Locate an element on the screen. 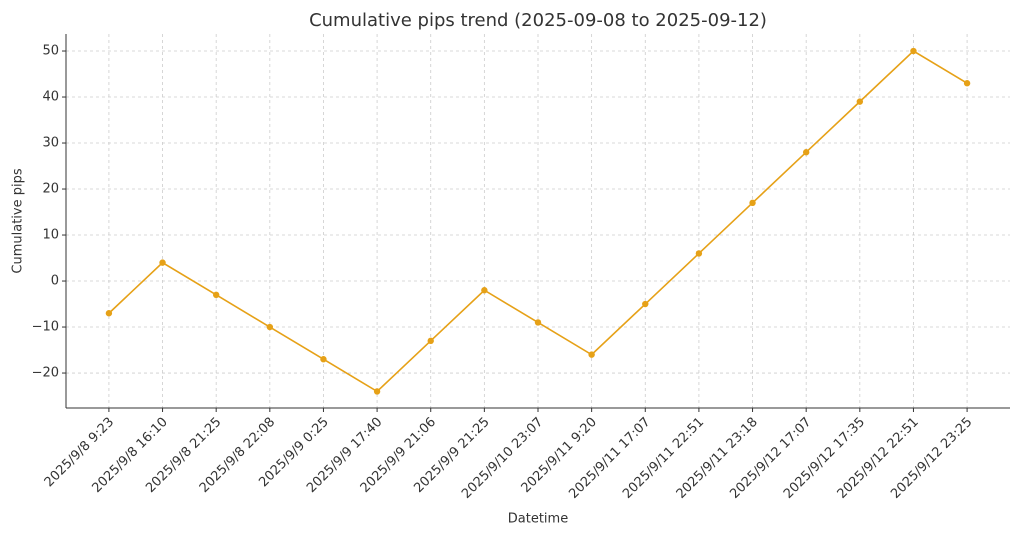  y-axis-label: Cumulative pips is located at coordinates (18, 220).